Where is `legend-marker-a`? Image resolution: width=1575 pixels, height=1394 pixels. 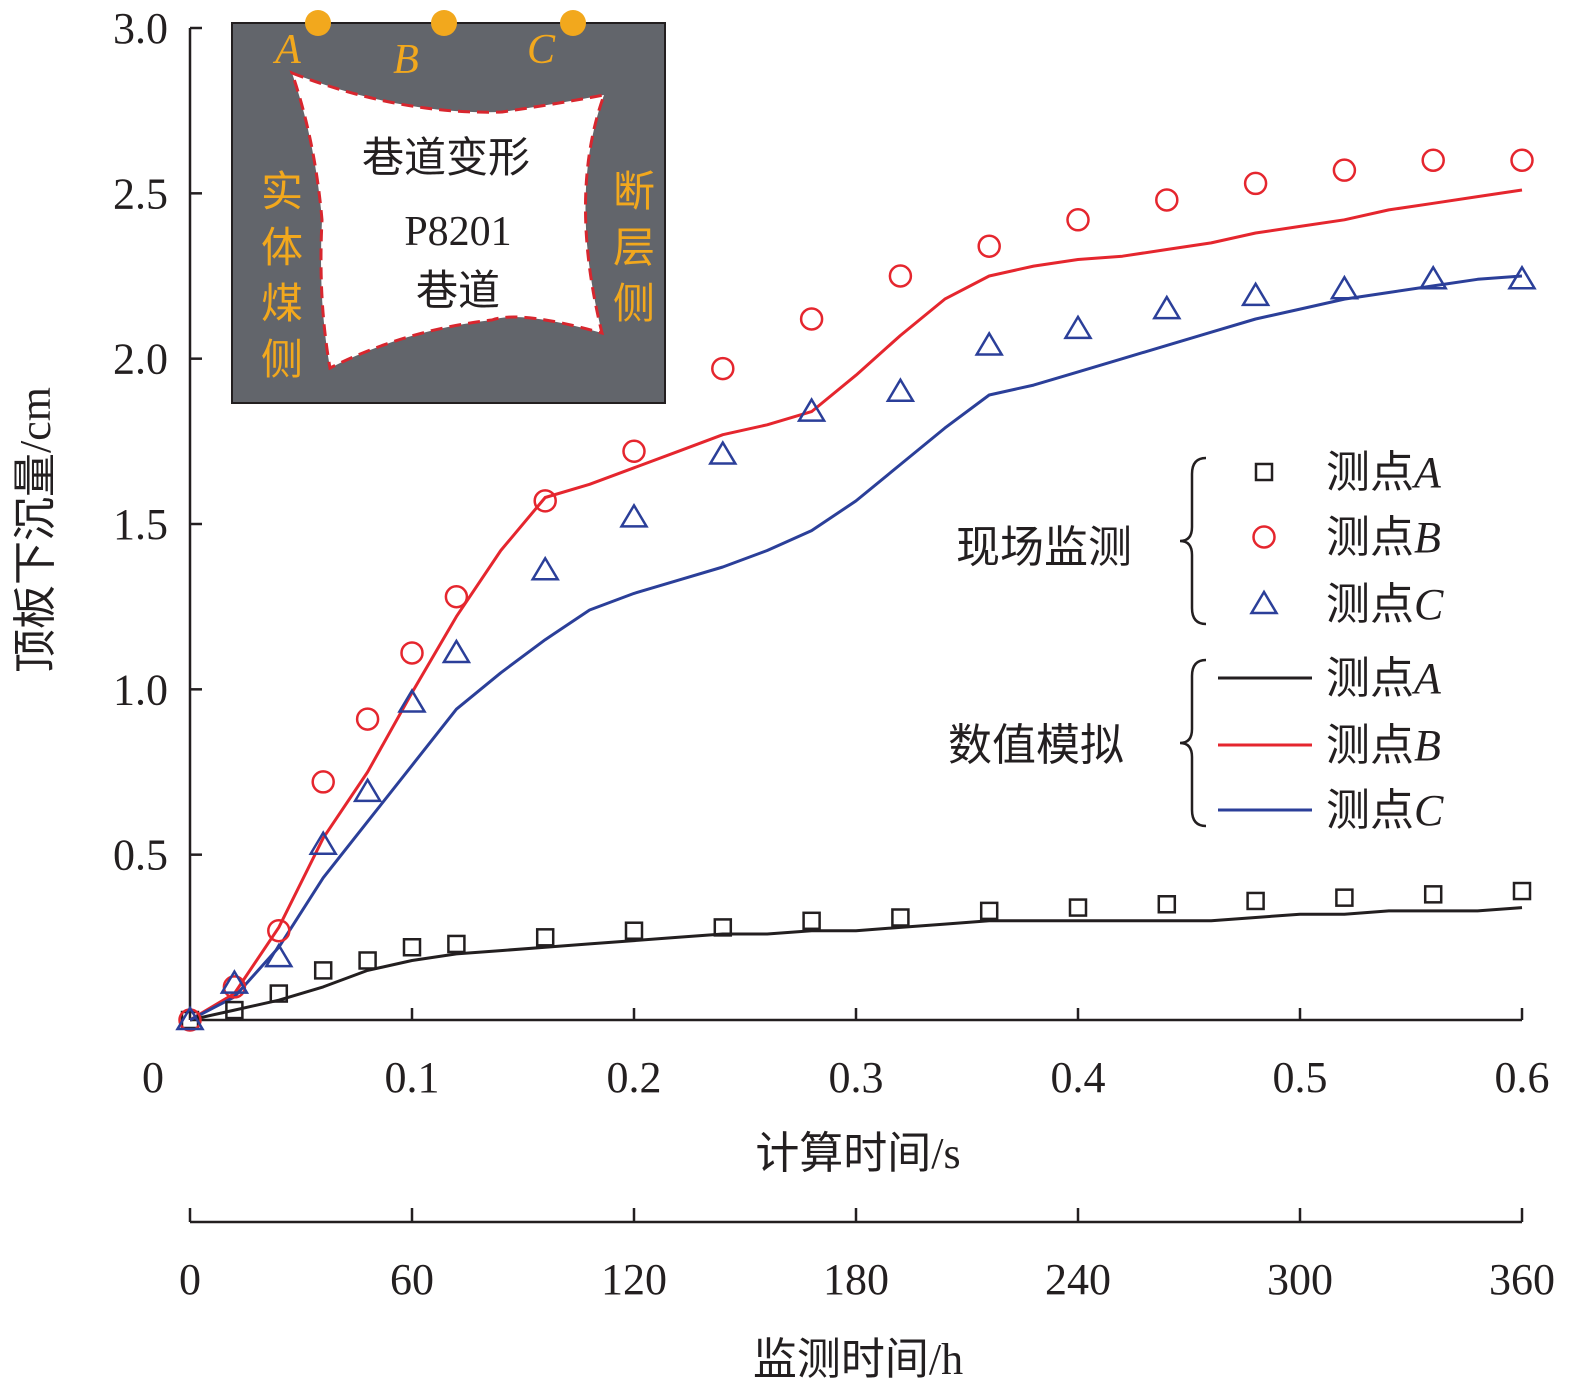
legend-marker-a is located at coordinates (1264, 472).